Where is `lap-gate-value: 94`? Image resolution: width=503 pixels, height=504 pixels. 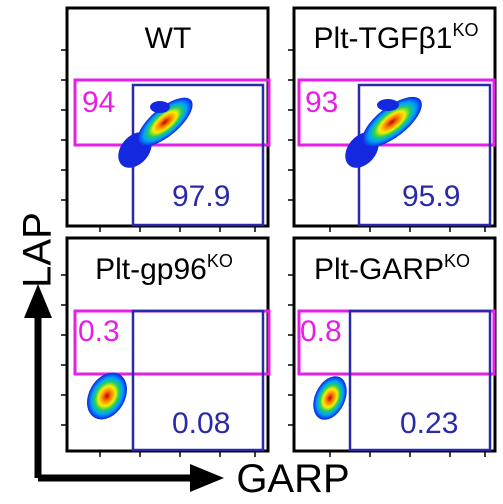
lap-gate-value: 94 is located at coordinates (98, 102).